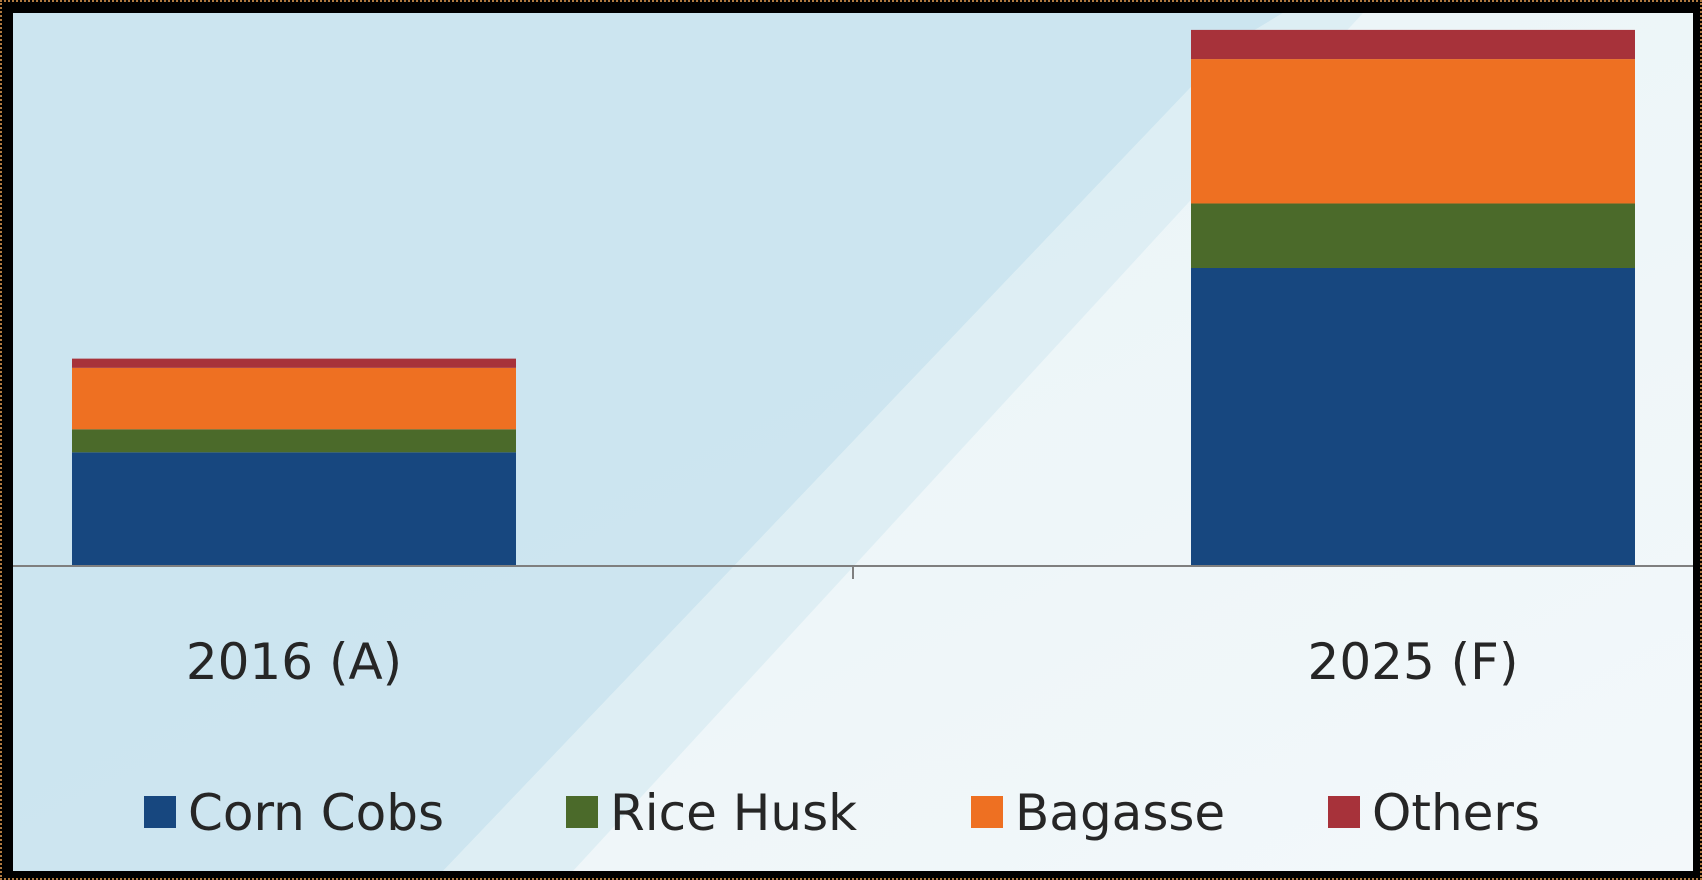 The image size is (1702, 880). I want to click on legend-label-rice-husk: Rice Husk, so click(733, 813).